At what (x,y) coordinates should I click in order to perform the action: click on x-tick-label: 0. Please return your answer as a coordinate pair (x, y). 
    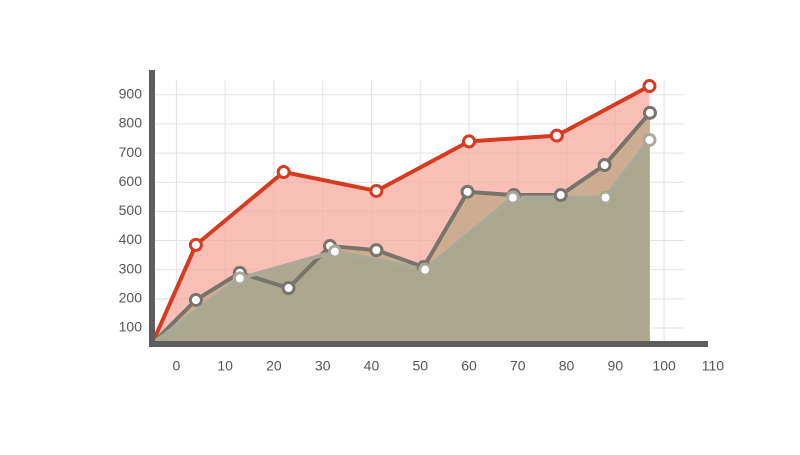
    Looking at the image, I should click on (176, 366).